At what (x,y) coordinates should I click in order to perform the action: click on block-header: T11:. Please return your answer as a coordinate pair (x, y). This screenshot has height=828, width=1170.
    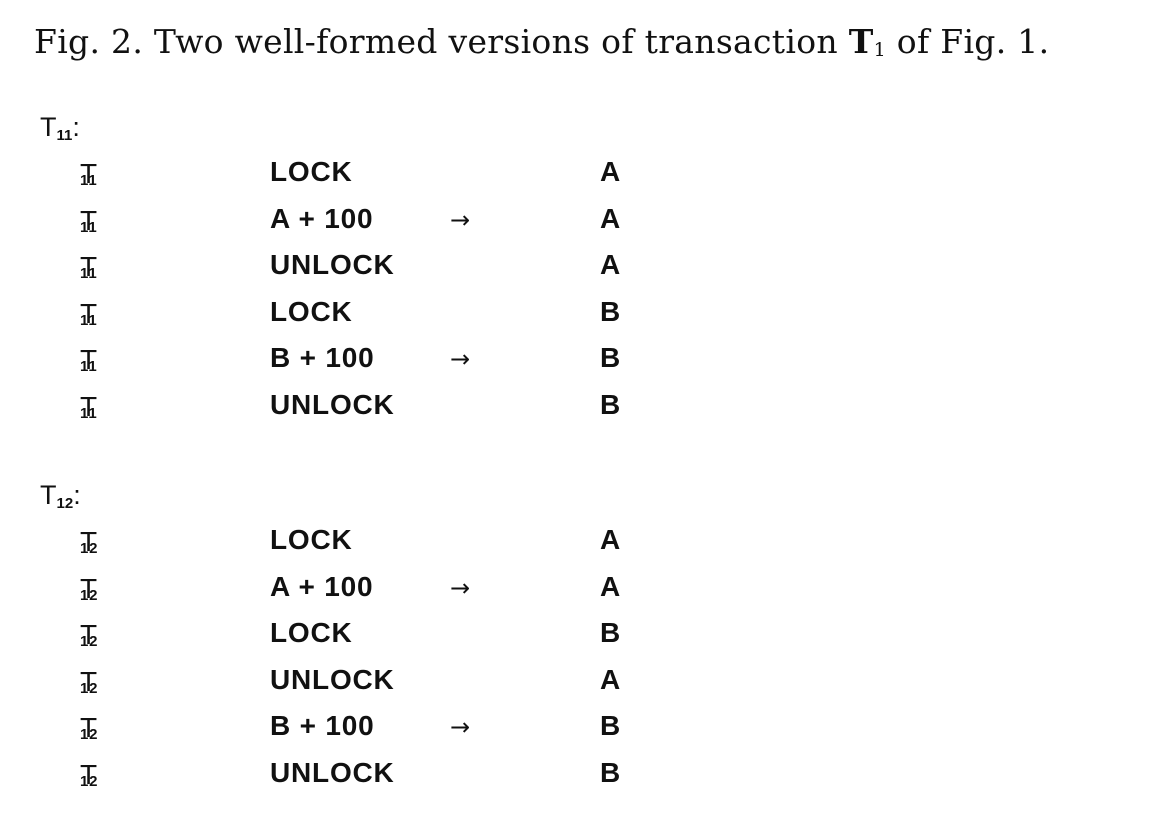
    Looking at the image, I should click on (60, 128).